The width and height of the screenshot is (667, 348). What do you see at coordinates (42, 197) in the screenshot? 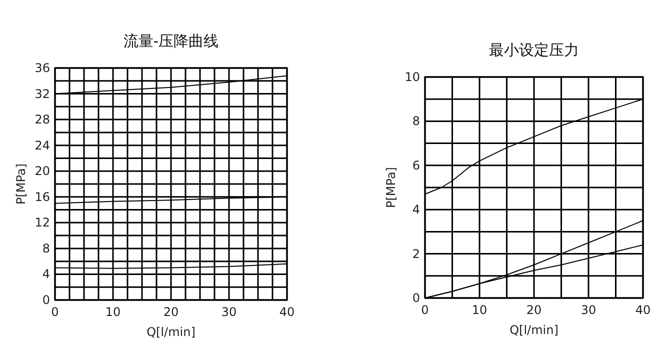
I see `y-tick-label: 16` at bounding box center [42, 197].